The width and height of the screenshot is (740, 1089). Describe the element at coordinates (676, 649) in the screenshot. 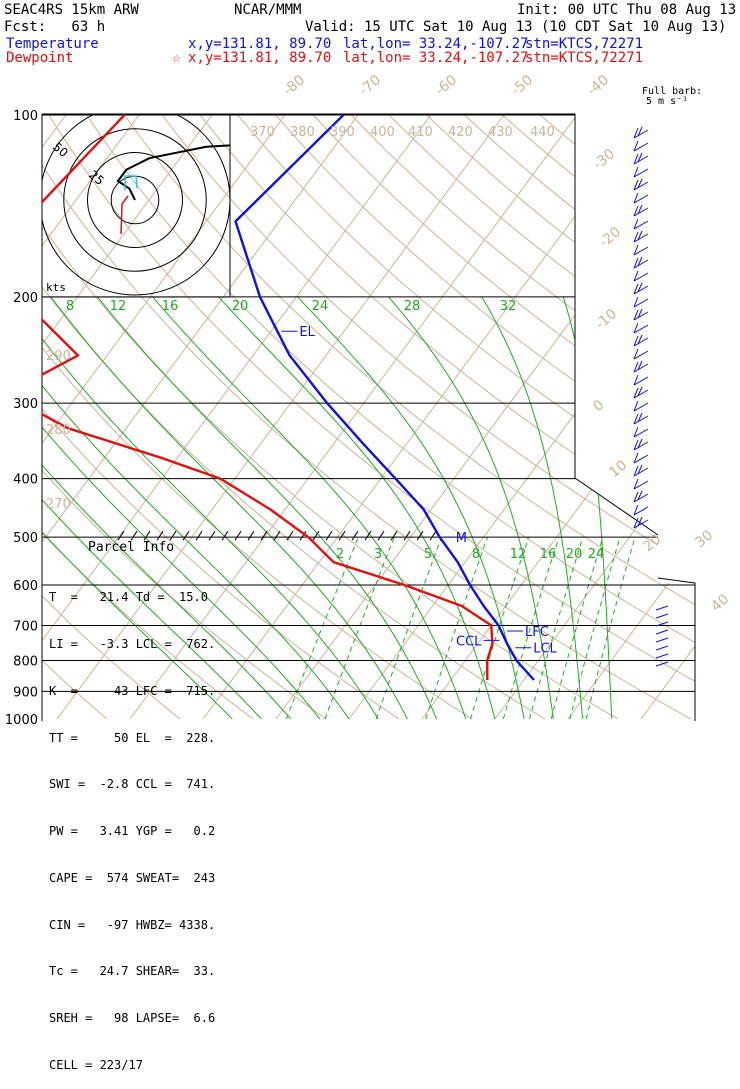

I see `plot-frame-right` at that location.